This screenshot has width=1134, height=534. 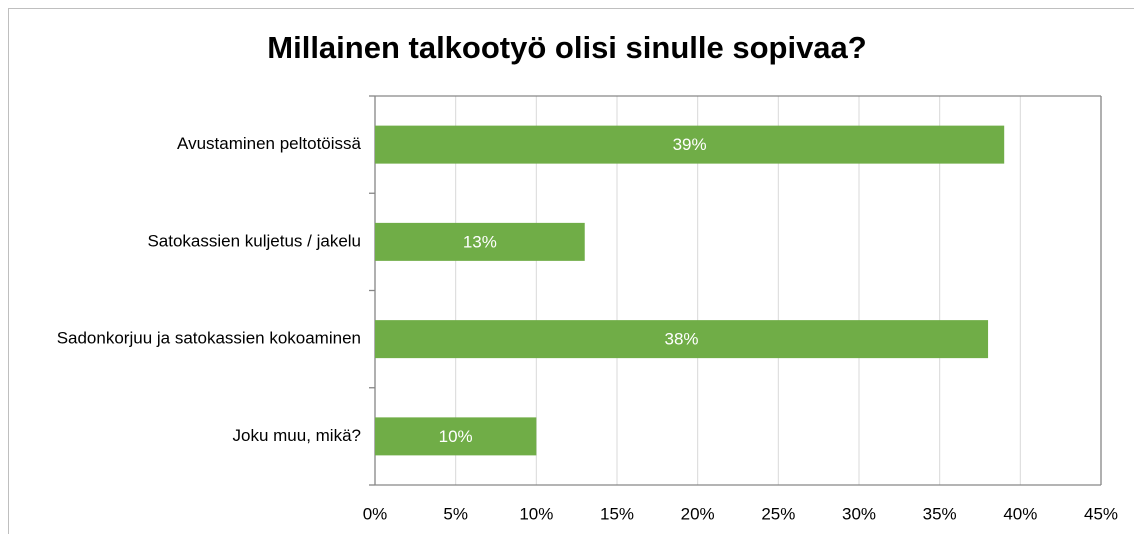 I want to click on x-tick-label: 20%, so click(x=698, y=513).